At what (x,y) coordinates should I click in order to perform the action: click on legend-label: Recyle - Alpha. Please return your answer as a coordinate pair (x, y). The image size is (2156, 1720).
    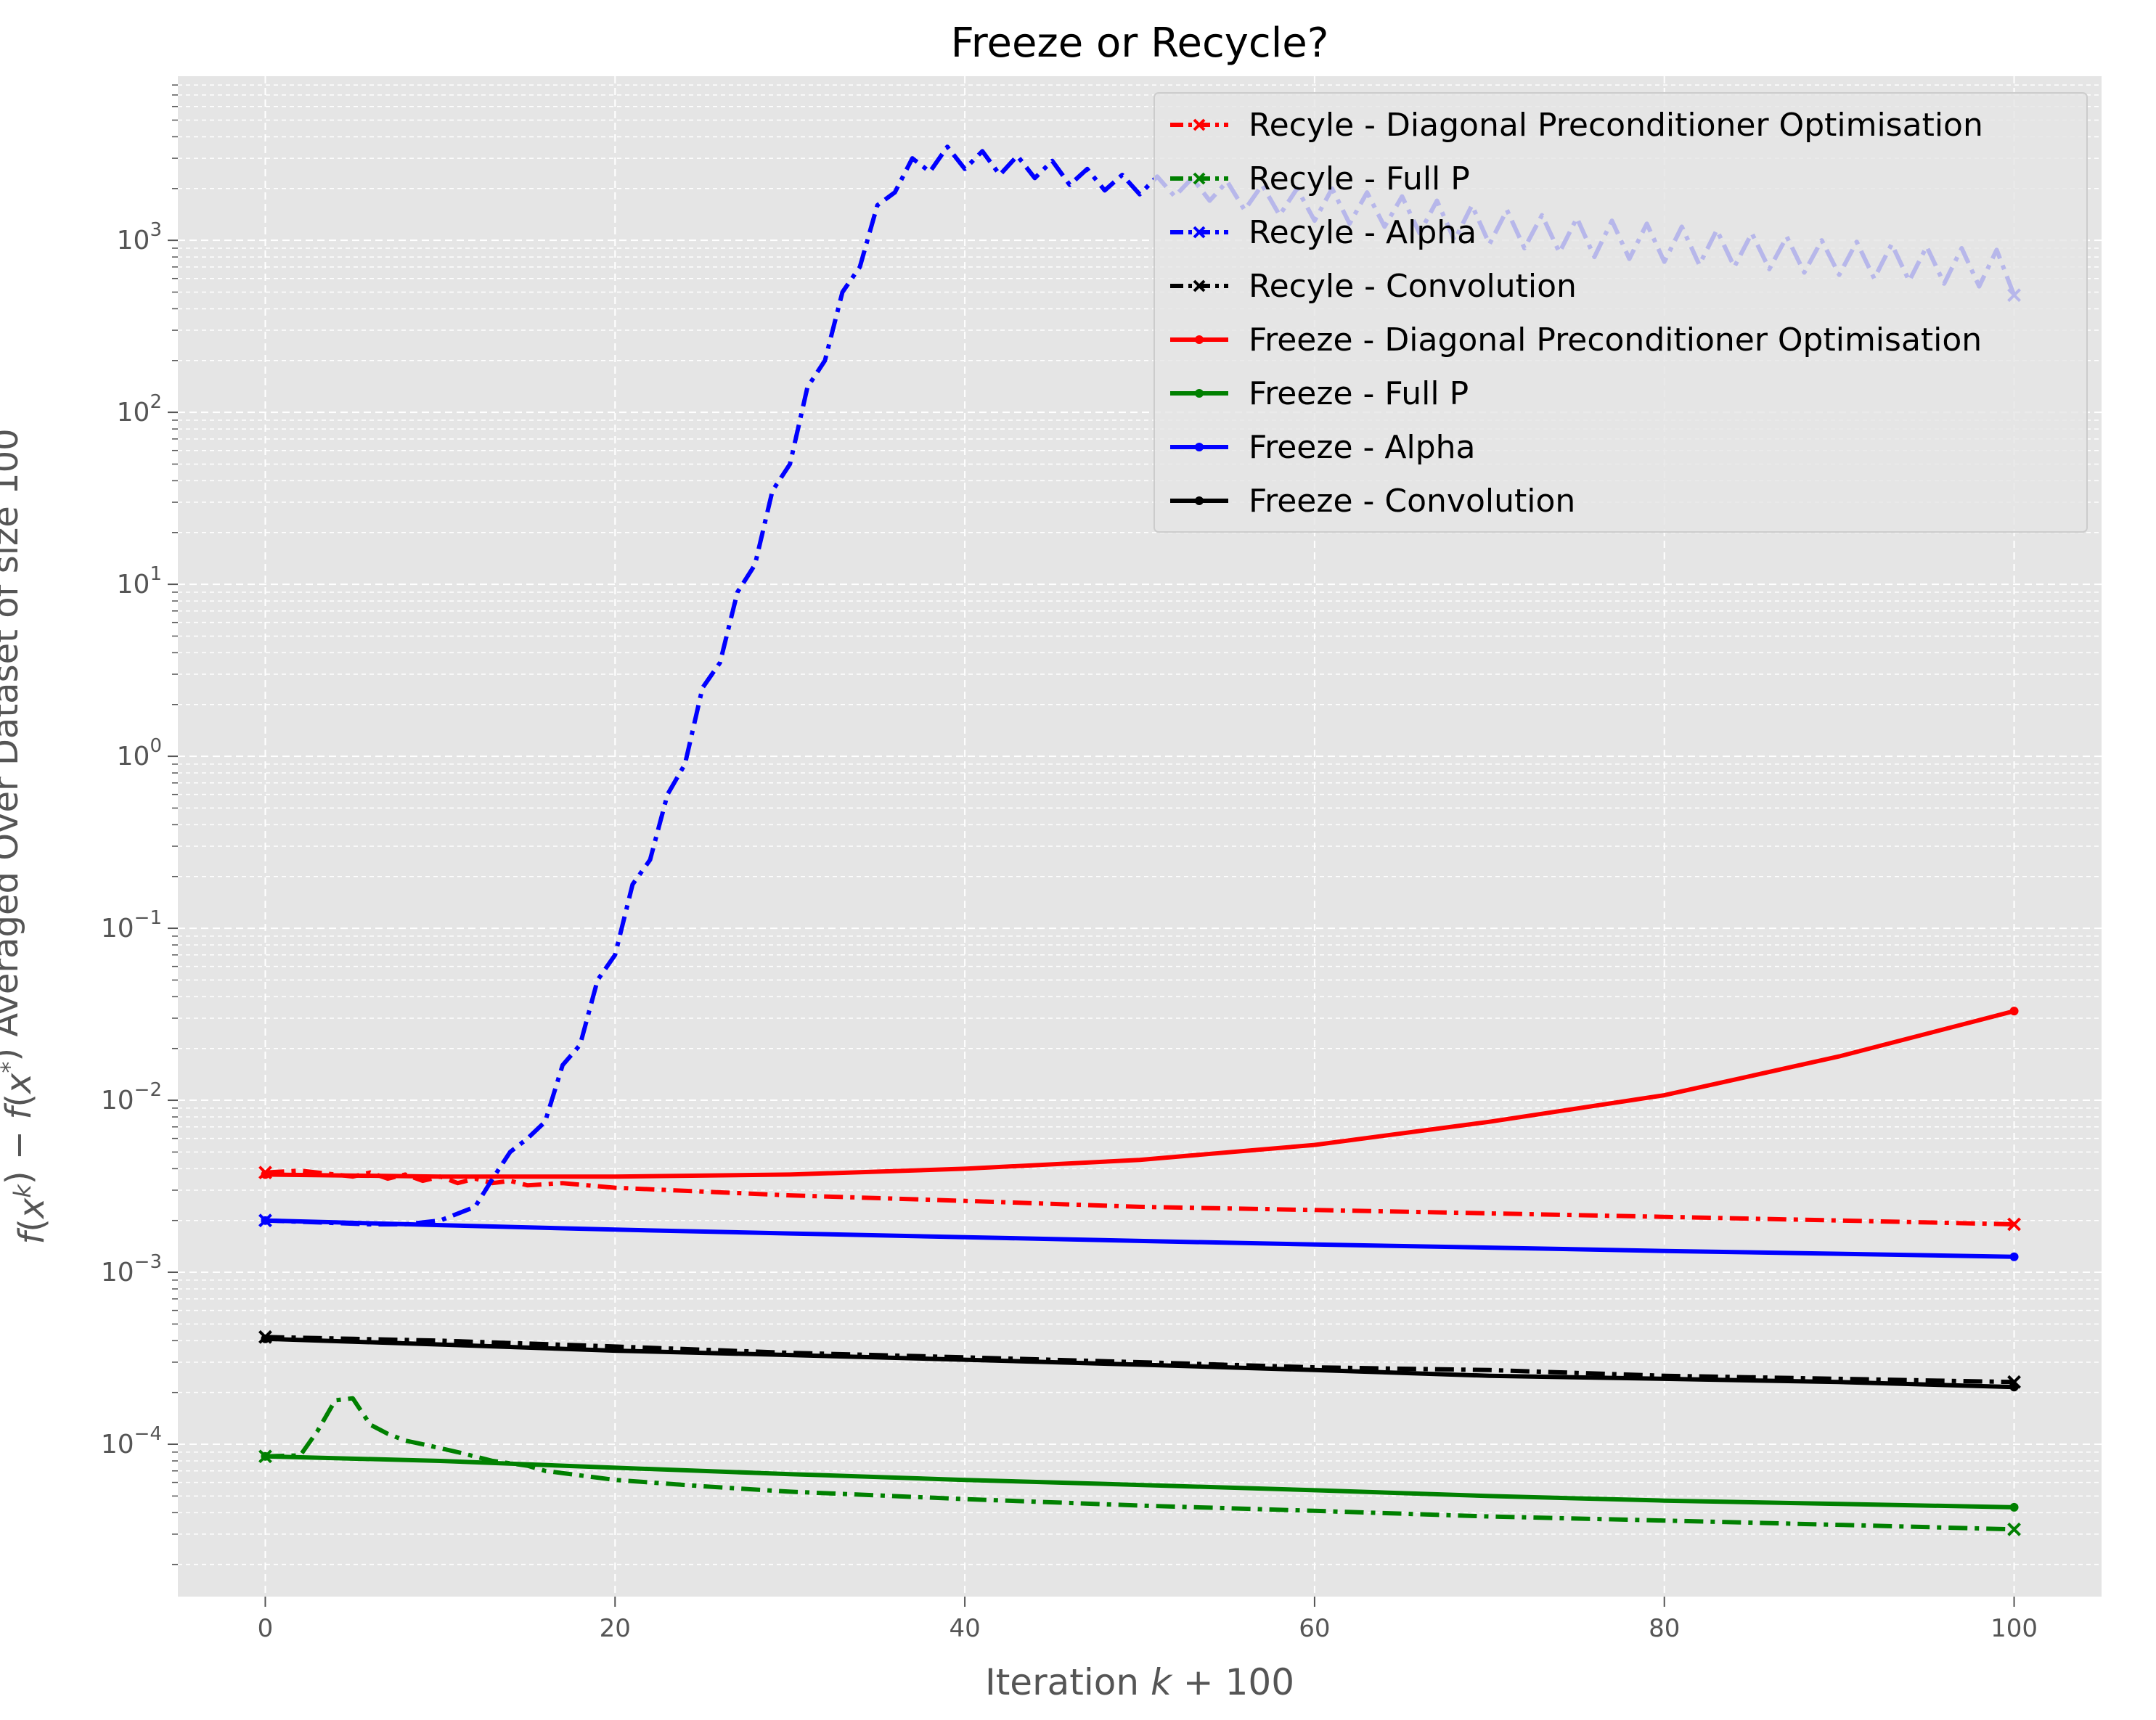
    Looking at the image, I should click on (1363, 232).